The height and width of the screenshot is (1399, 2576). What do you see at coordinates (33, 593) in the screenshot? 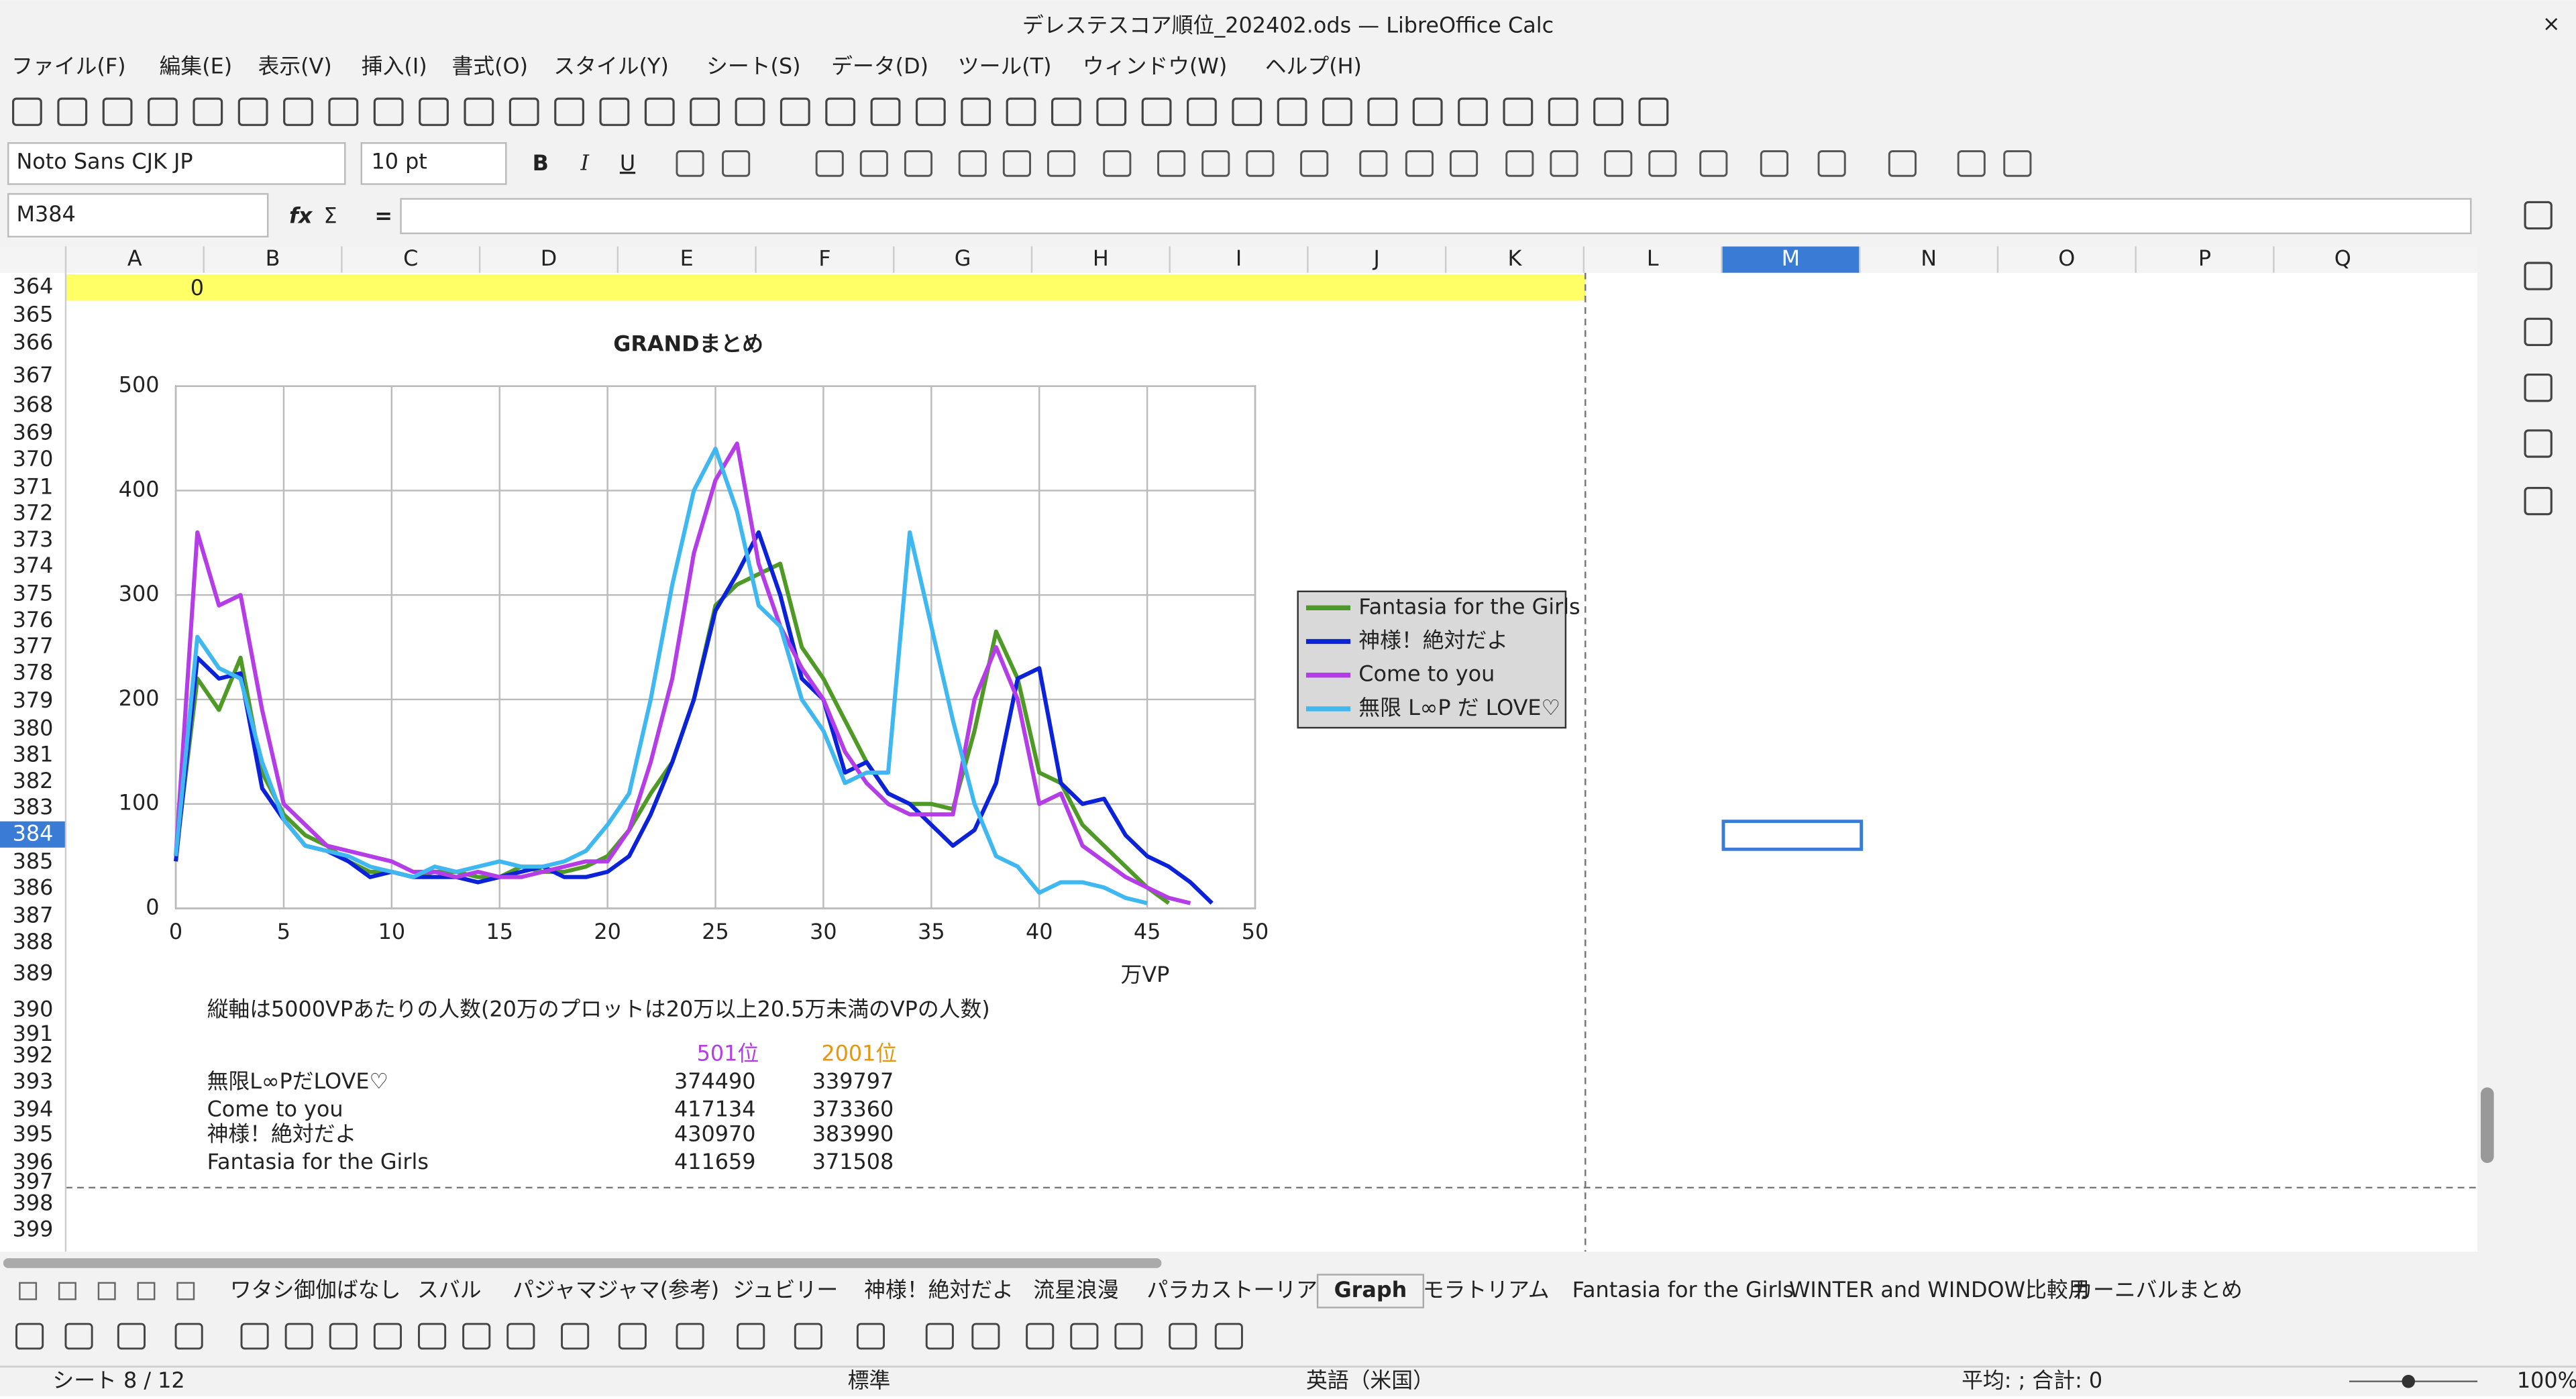
I see `row-header: 375` at bounding box center [33, 593].